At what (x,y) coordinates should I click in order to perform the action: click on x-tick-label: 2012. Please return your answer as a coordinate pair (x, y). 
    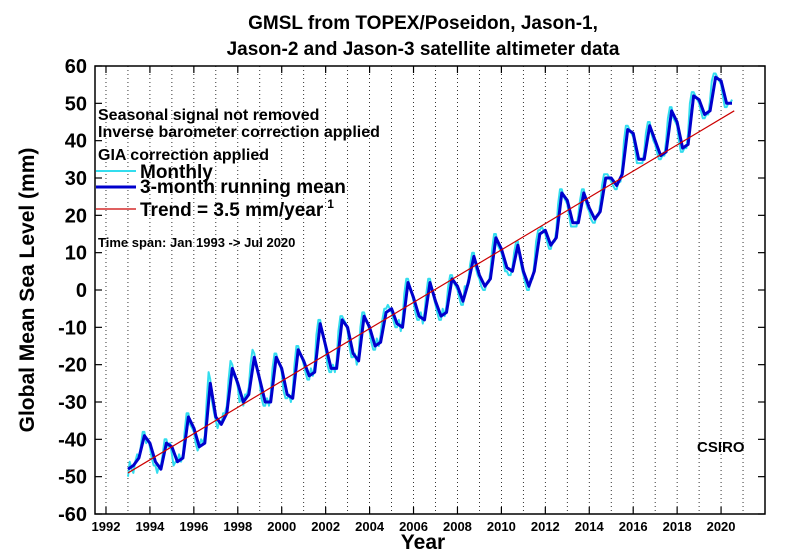
    Looking at the image, I should click on (545, 526).